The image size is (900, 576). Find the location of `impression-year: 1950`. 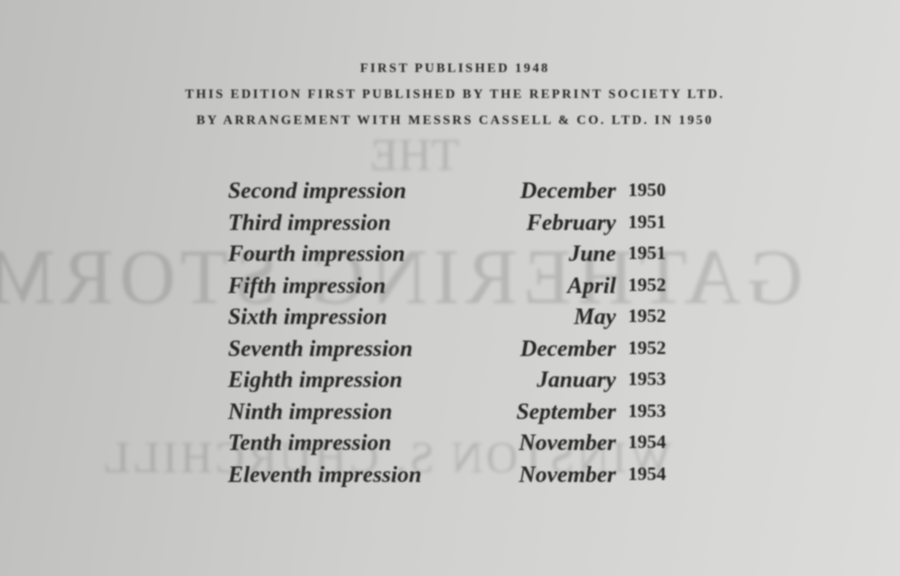

impression-year: 1950 is located at coordinates (647, 190).